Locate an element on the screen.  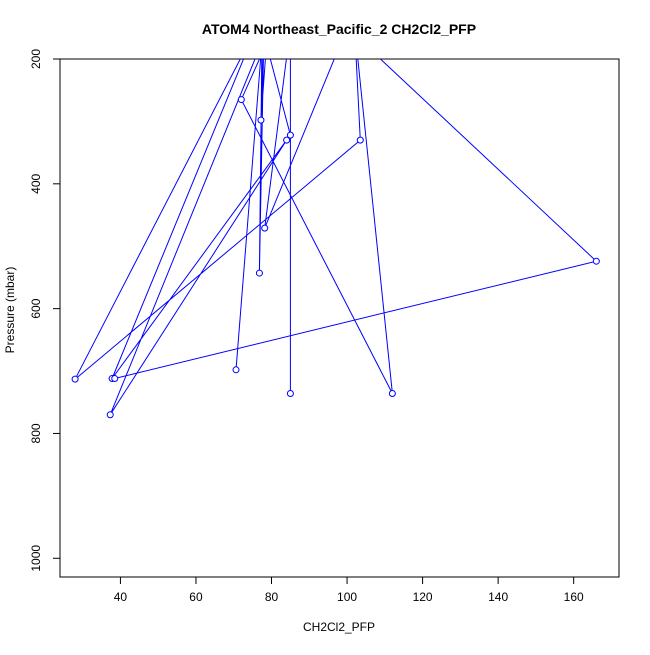
x-tick-label: 120 is located at coordinates (423, 597).